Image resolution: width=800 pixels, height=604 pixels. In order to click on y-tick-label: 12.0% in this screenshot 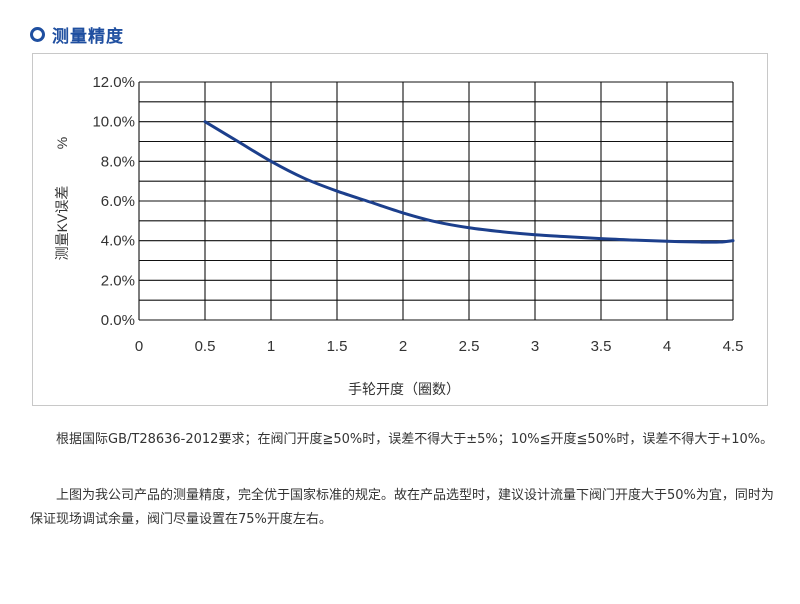, I will do `click(113, 82)`.